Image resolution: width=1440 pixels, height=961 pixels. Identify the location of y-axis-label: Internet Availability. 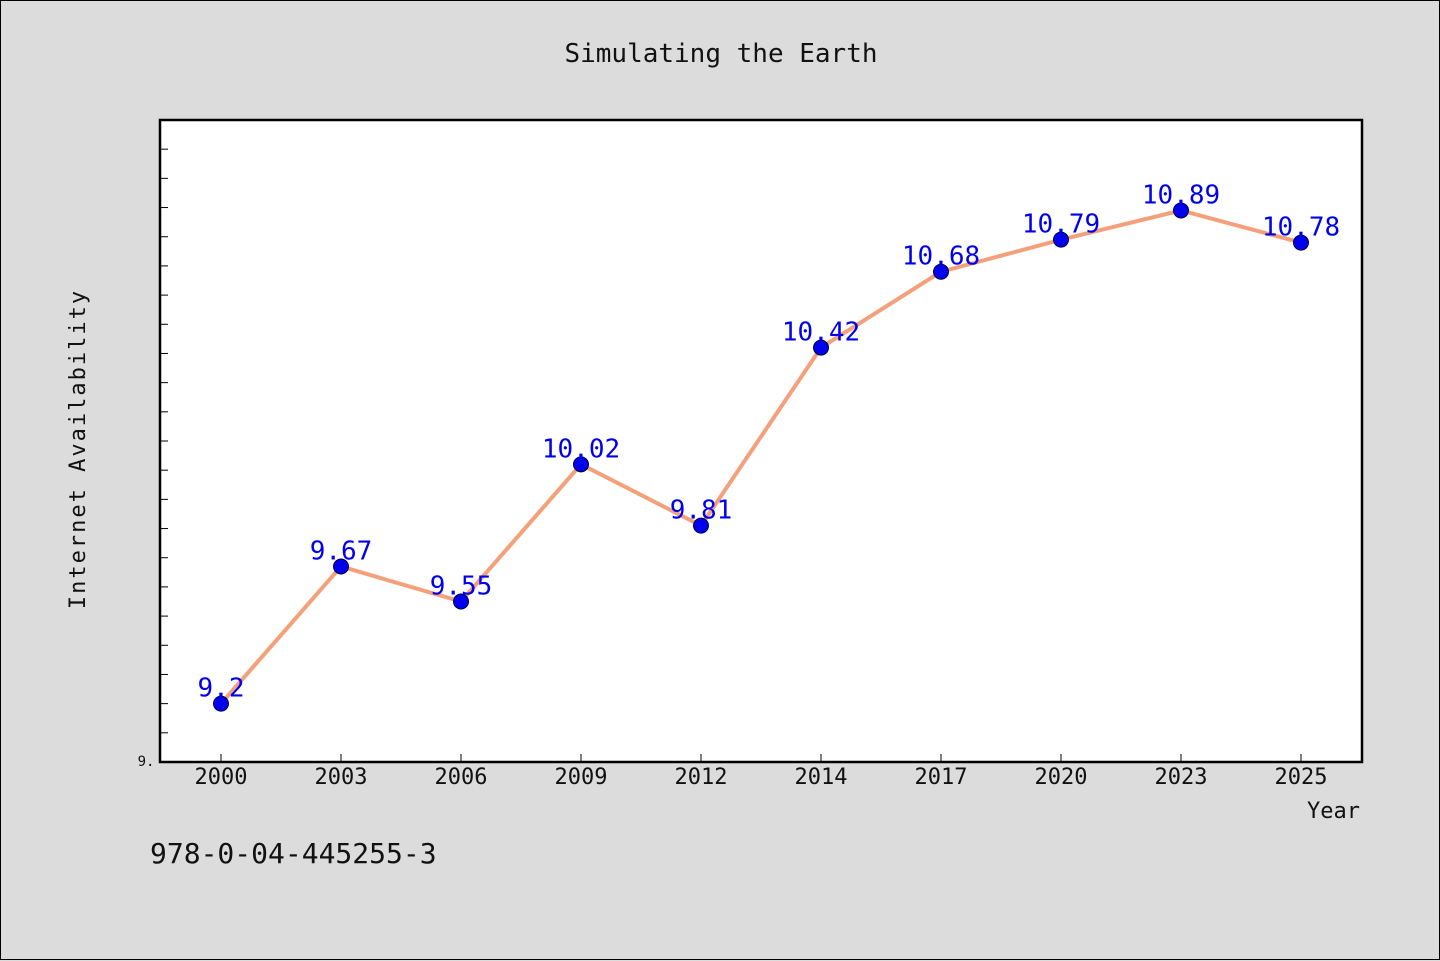
(78, 449).